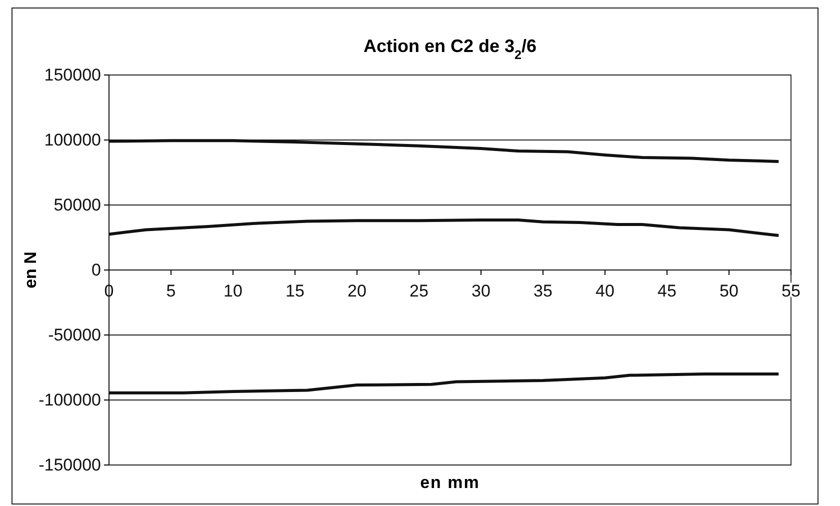 This screenshot has width=840, height=506. What do you see at coordinates (96, 270) in the screenshot?
I see `y-tick-label: 0` at bounding box center [96, 270].